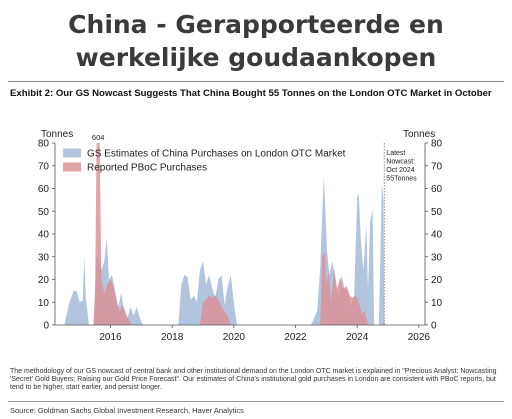 The height and width of the screenshot is (419, 512). I want to click on latest-nowcast-annotation-line: Latest, so click(395, 153).